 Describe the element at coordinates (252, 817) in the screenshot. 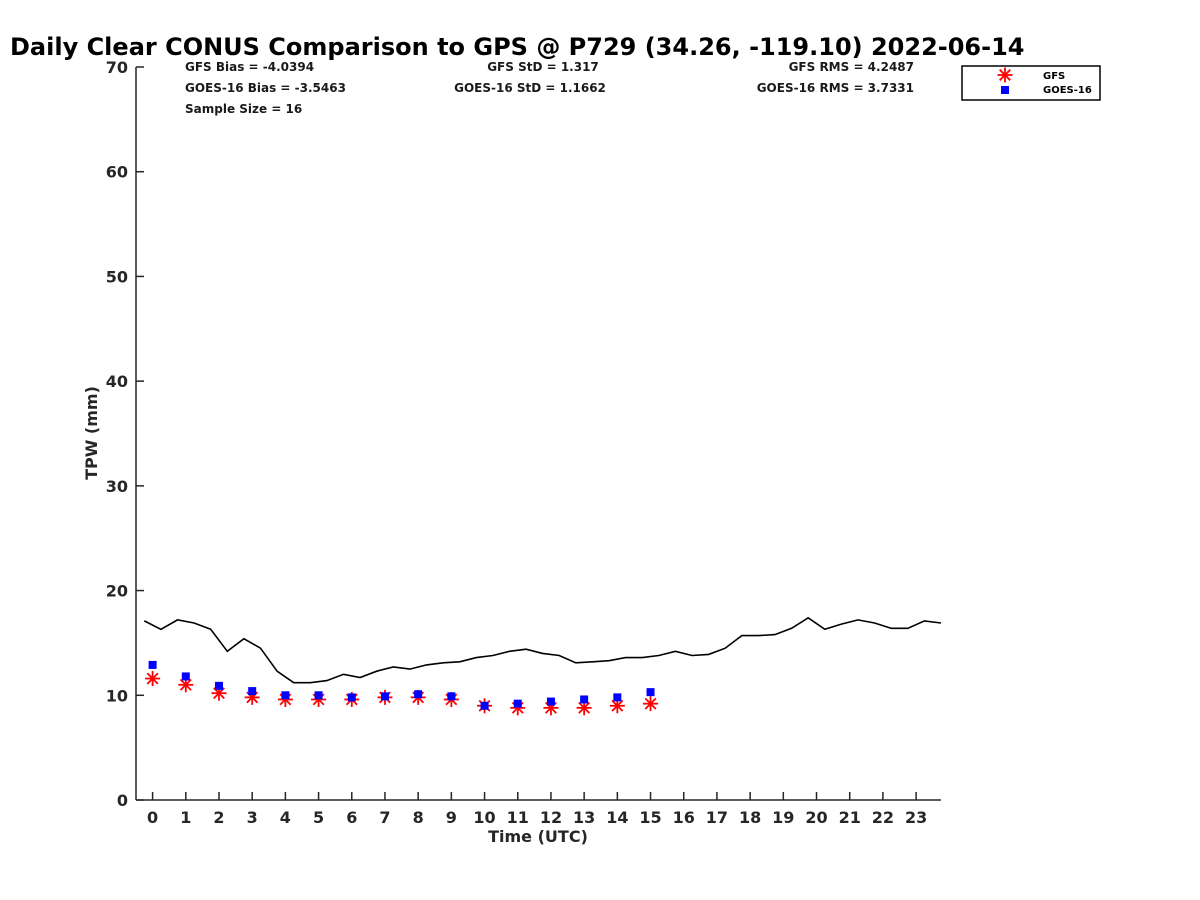

I see `x-tick-label: 3` at that location.